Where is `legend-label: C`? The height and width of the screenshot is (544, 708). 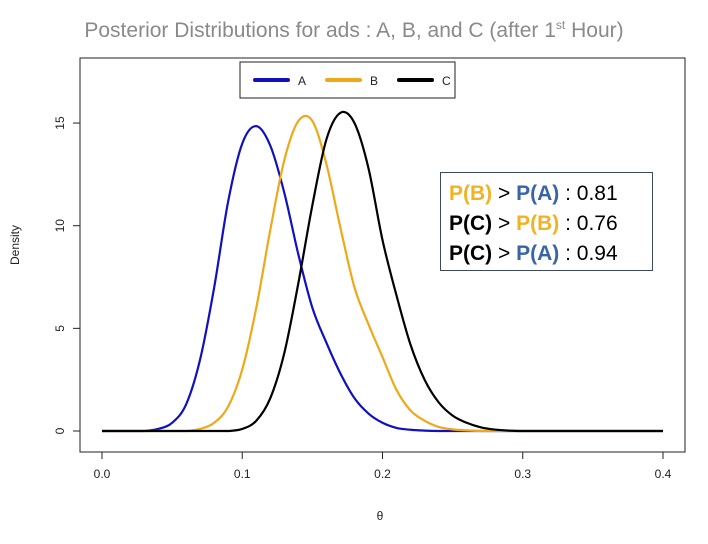 legend-label: C is located at coordinates (446, 81).